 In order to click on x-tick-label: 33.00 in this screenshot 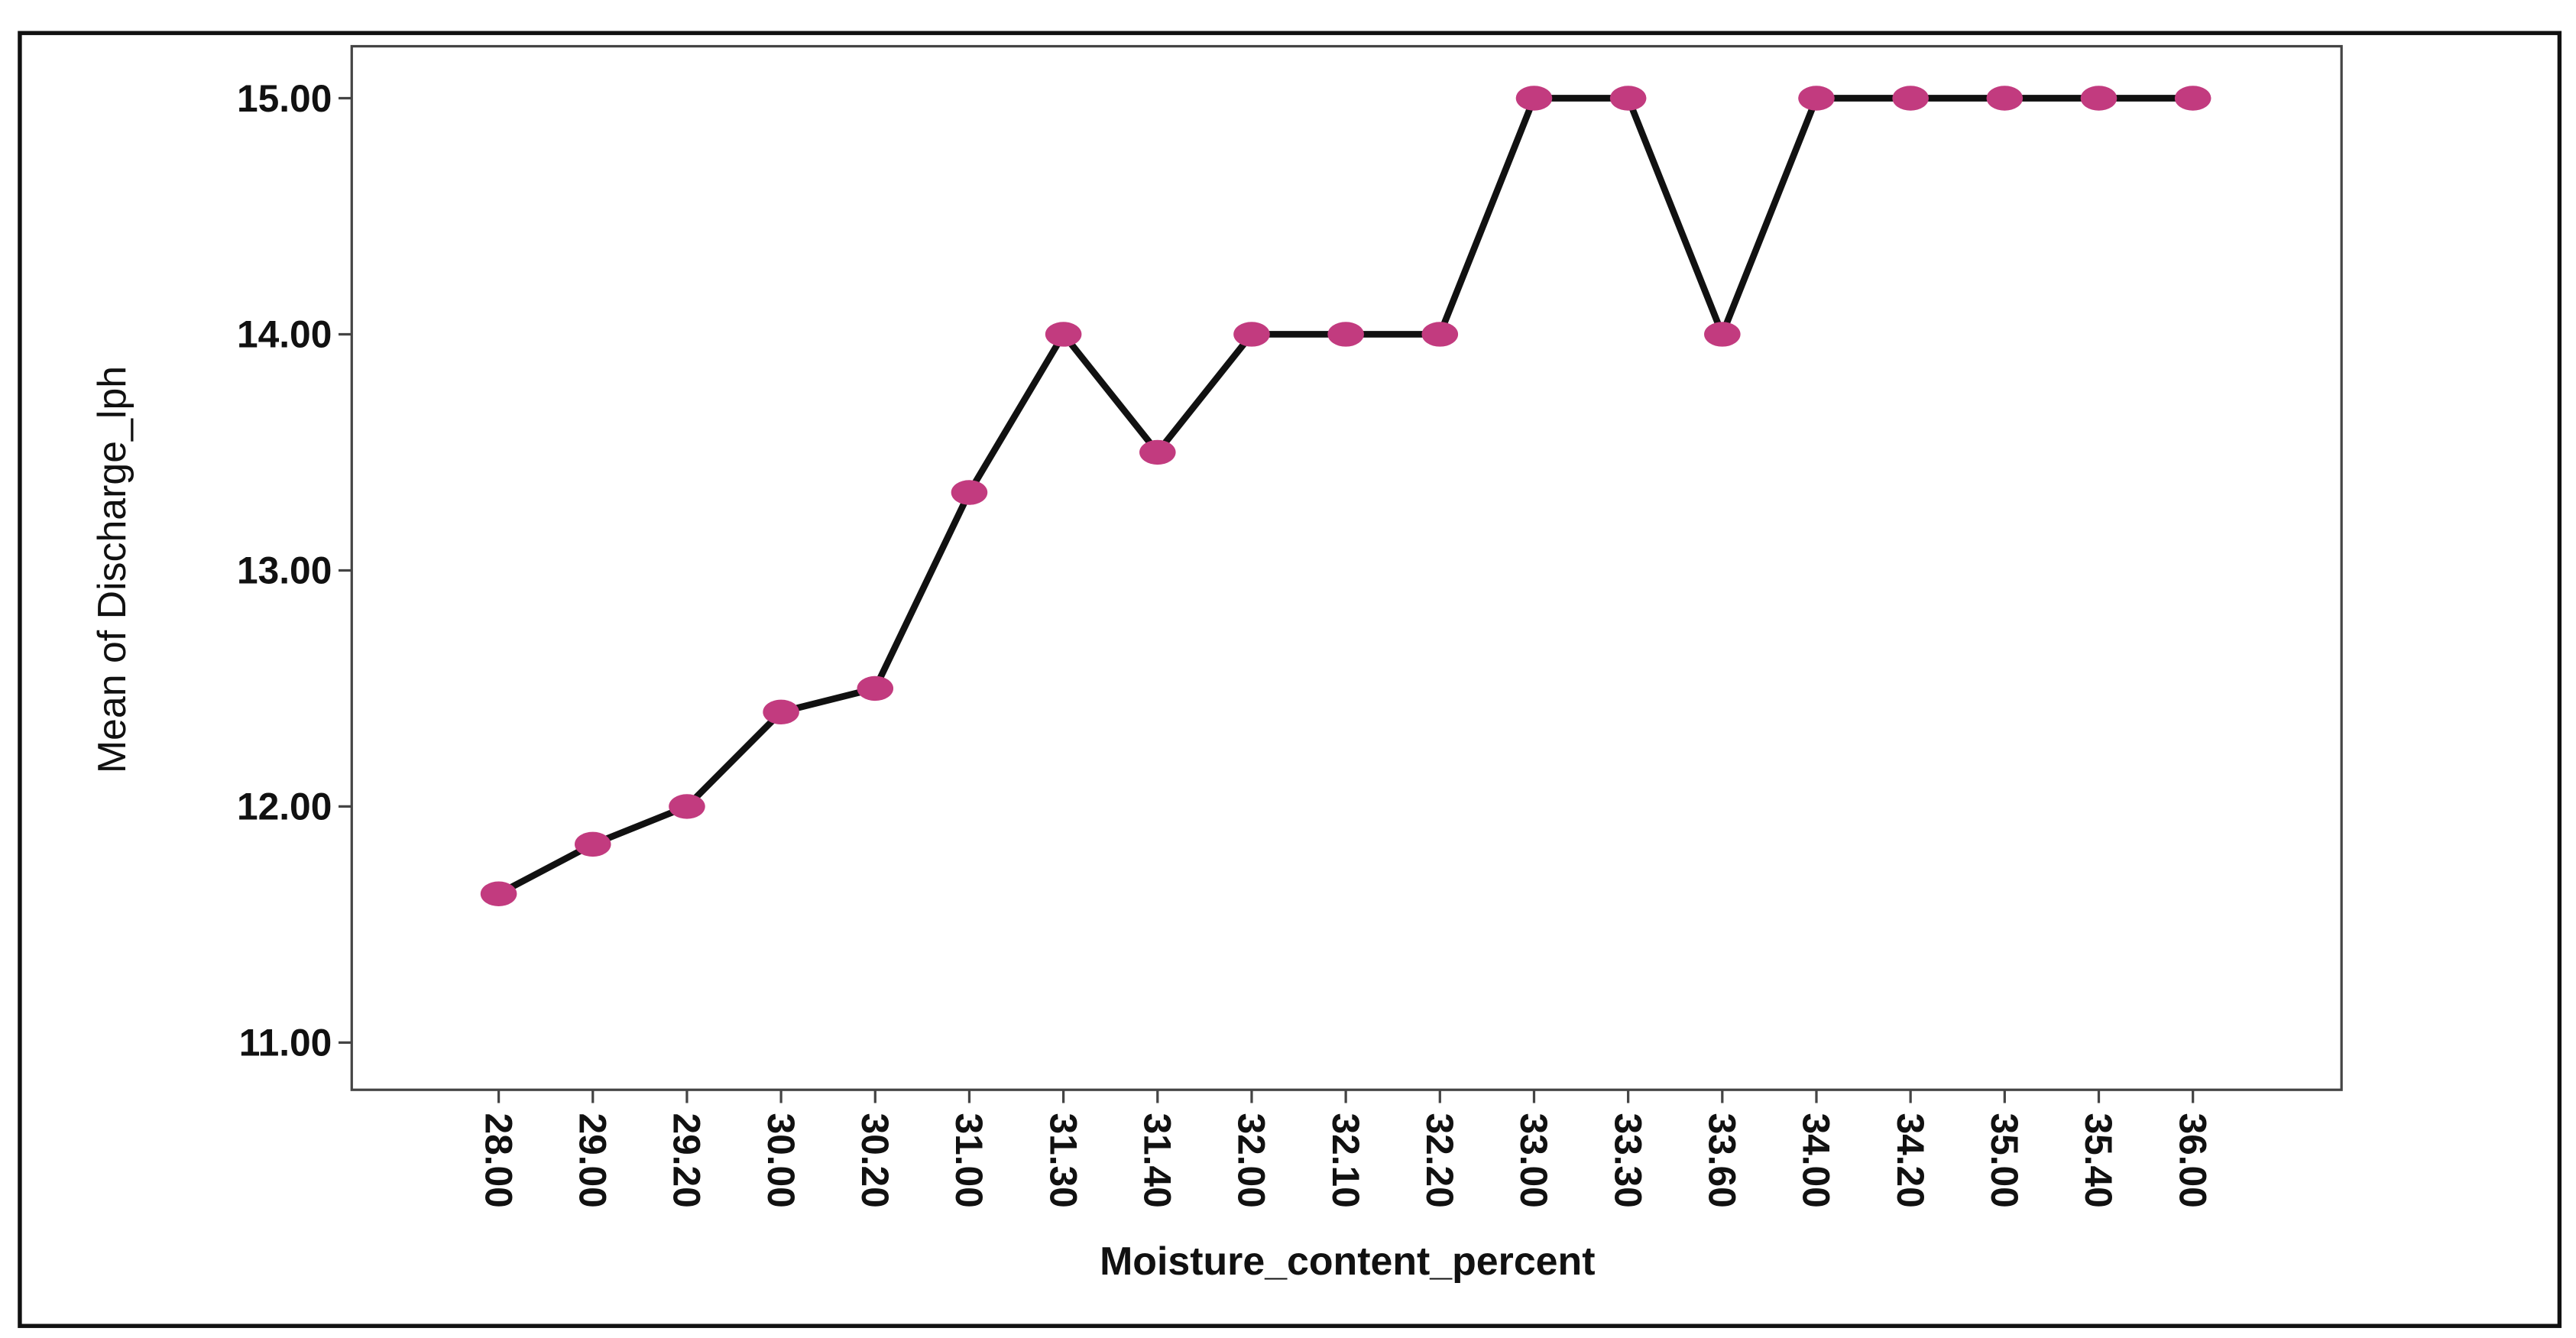, I will do `click(1533, 1160)`.